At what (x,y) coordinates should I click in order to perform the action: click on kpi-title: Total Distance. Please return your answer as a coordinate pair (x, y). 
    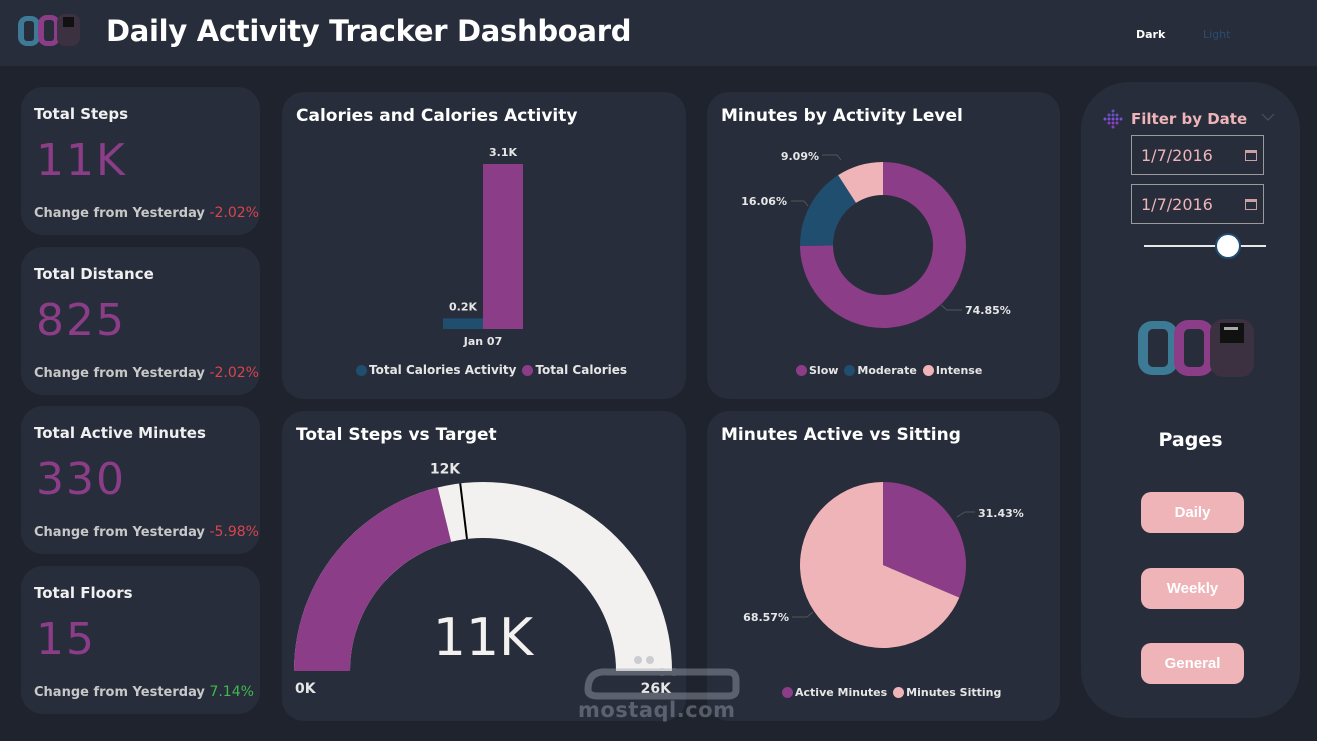
    Looking at the image, I should click on (94, 274).